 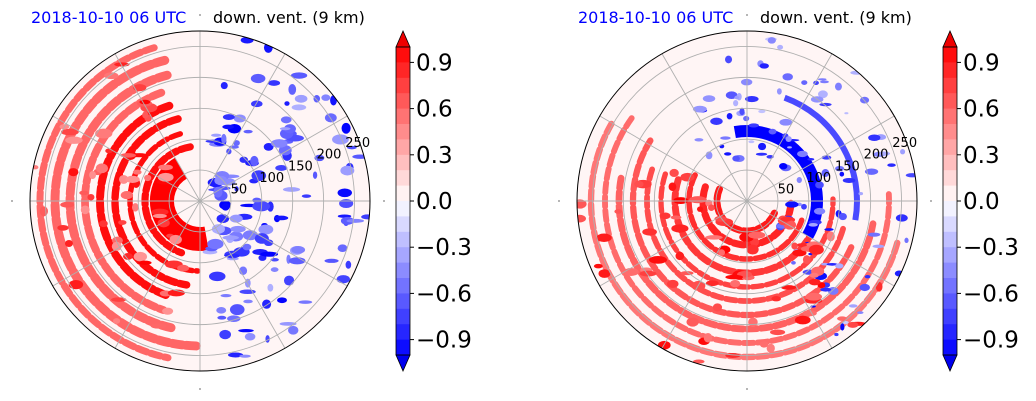 I want to click on colorbar-extend-min, so click(x=950, y=363).